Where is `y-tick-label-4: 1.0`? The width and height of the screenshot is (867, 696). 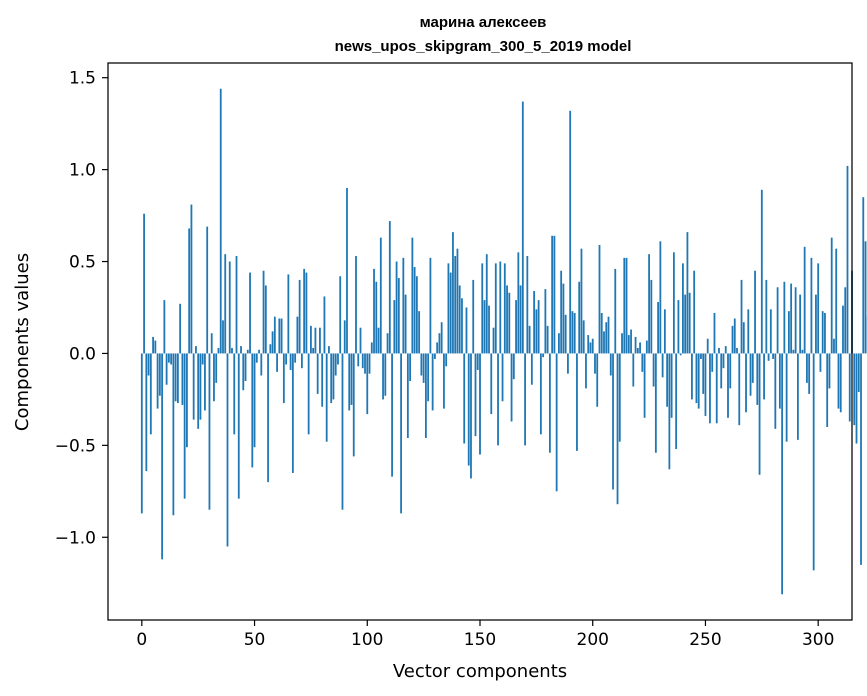 y-tick-label-4: 1.0 is located at coordinates (82, 171).